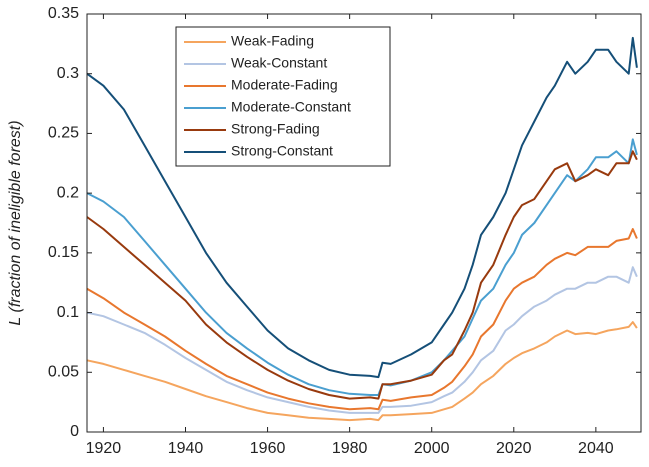  I want to click on legend-label: Moderate-Constant, so click(291, 107).